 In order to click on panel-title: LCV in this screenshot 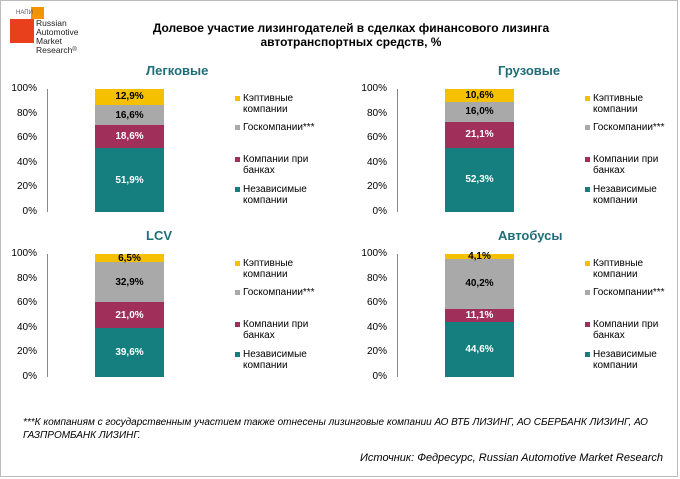, I will do `click(159, 235)`.